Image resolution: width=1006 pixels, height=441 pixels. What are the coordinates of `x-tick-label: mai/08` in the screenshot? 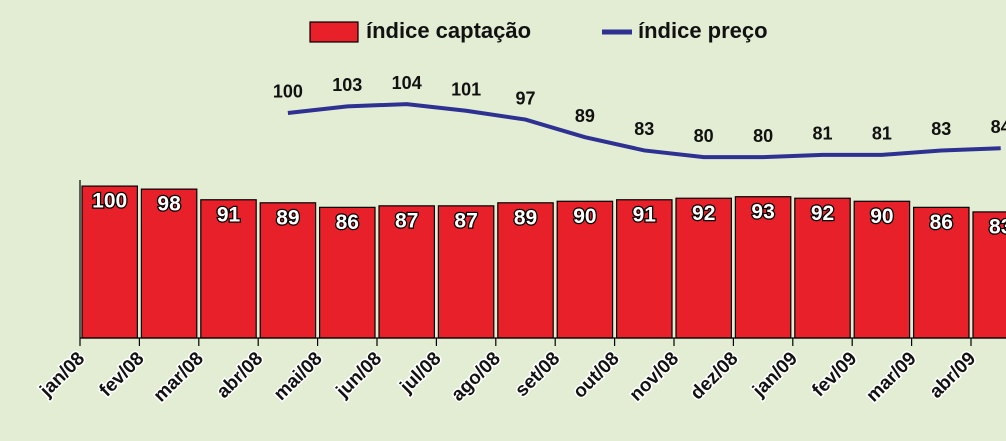 It's located at (298, 376).